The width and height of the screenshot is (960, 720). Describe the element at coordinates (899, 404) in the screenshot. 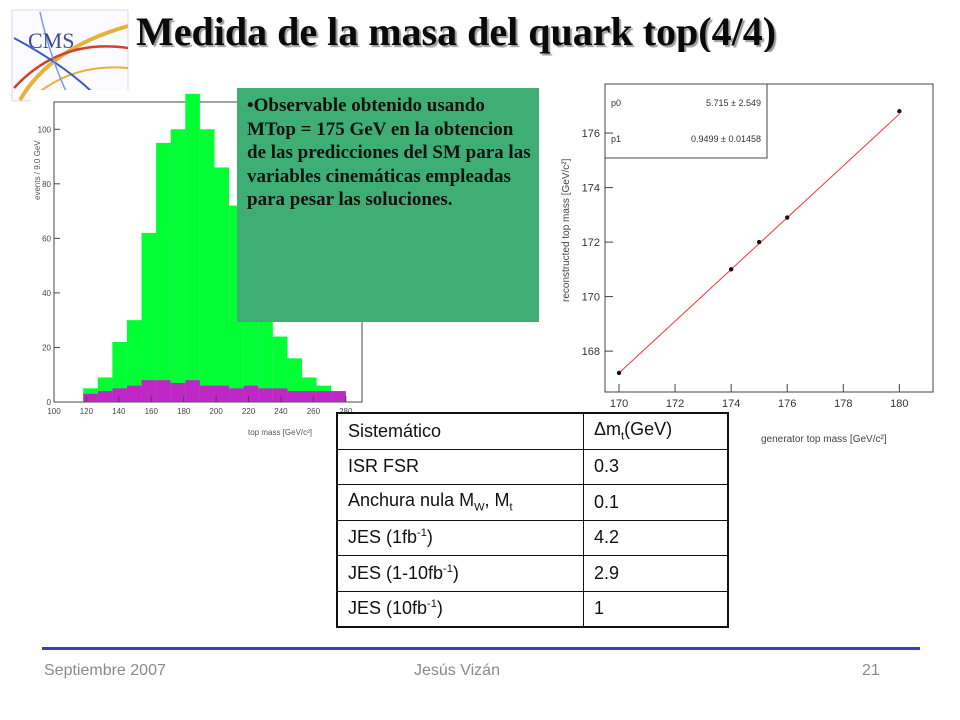

I see `fit-x-tick-label: 180` at that location.